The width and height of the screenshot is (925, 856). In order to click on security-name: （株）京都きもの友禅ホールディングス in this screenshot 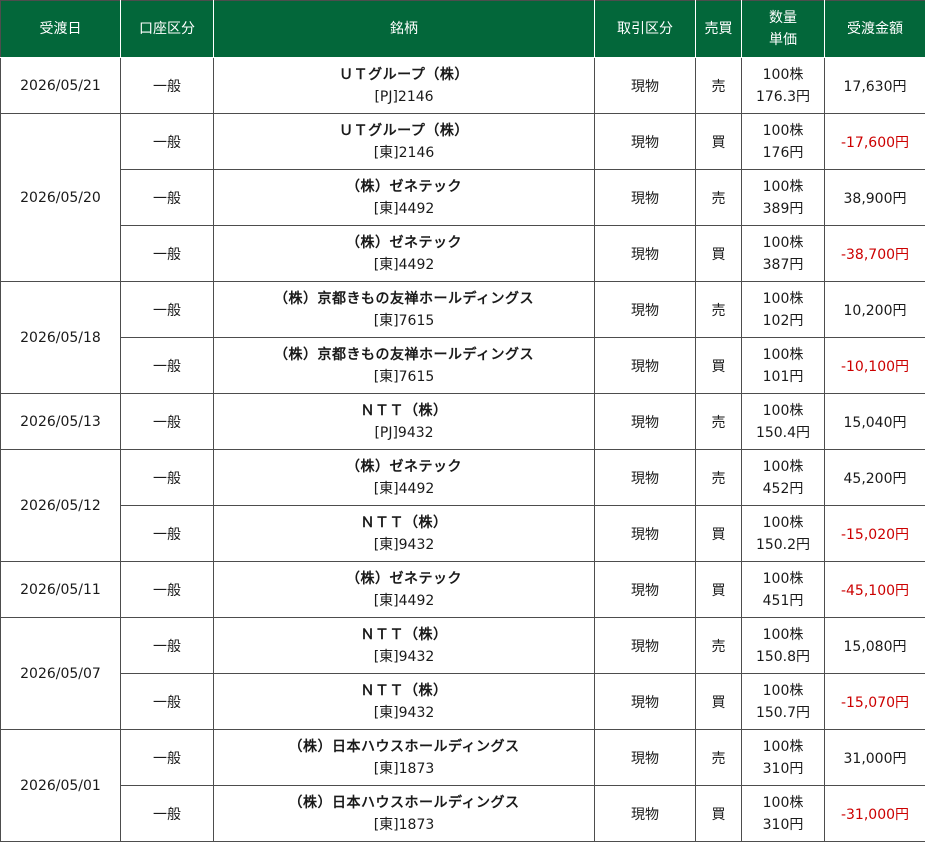, I will do `click(404, 298)`.